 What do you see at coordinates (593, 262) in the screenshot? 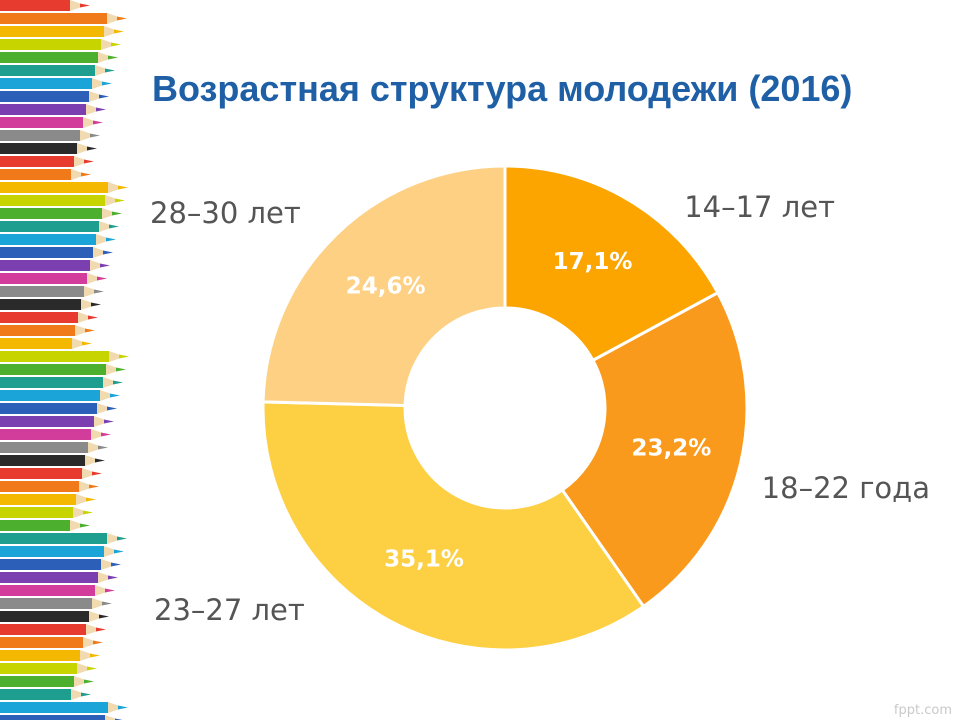
I see `slice-value-label-1: 17,1%` at bounding box center [593, 262].